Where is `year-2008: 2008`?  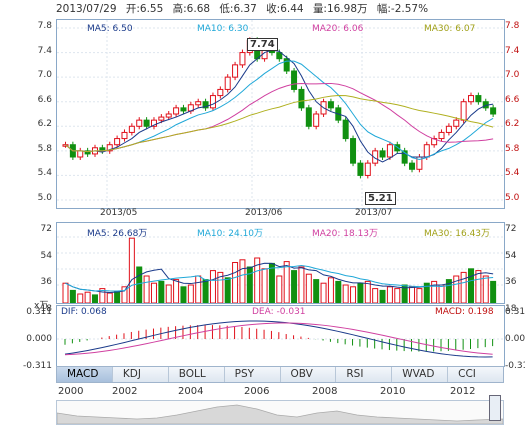 year-2008: 2008 is located at coordinates (325, 391).